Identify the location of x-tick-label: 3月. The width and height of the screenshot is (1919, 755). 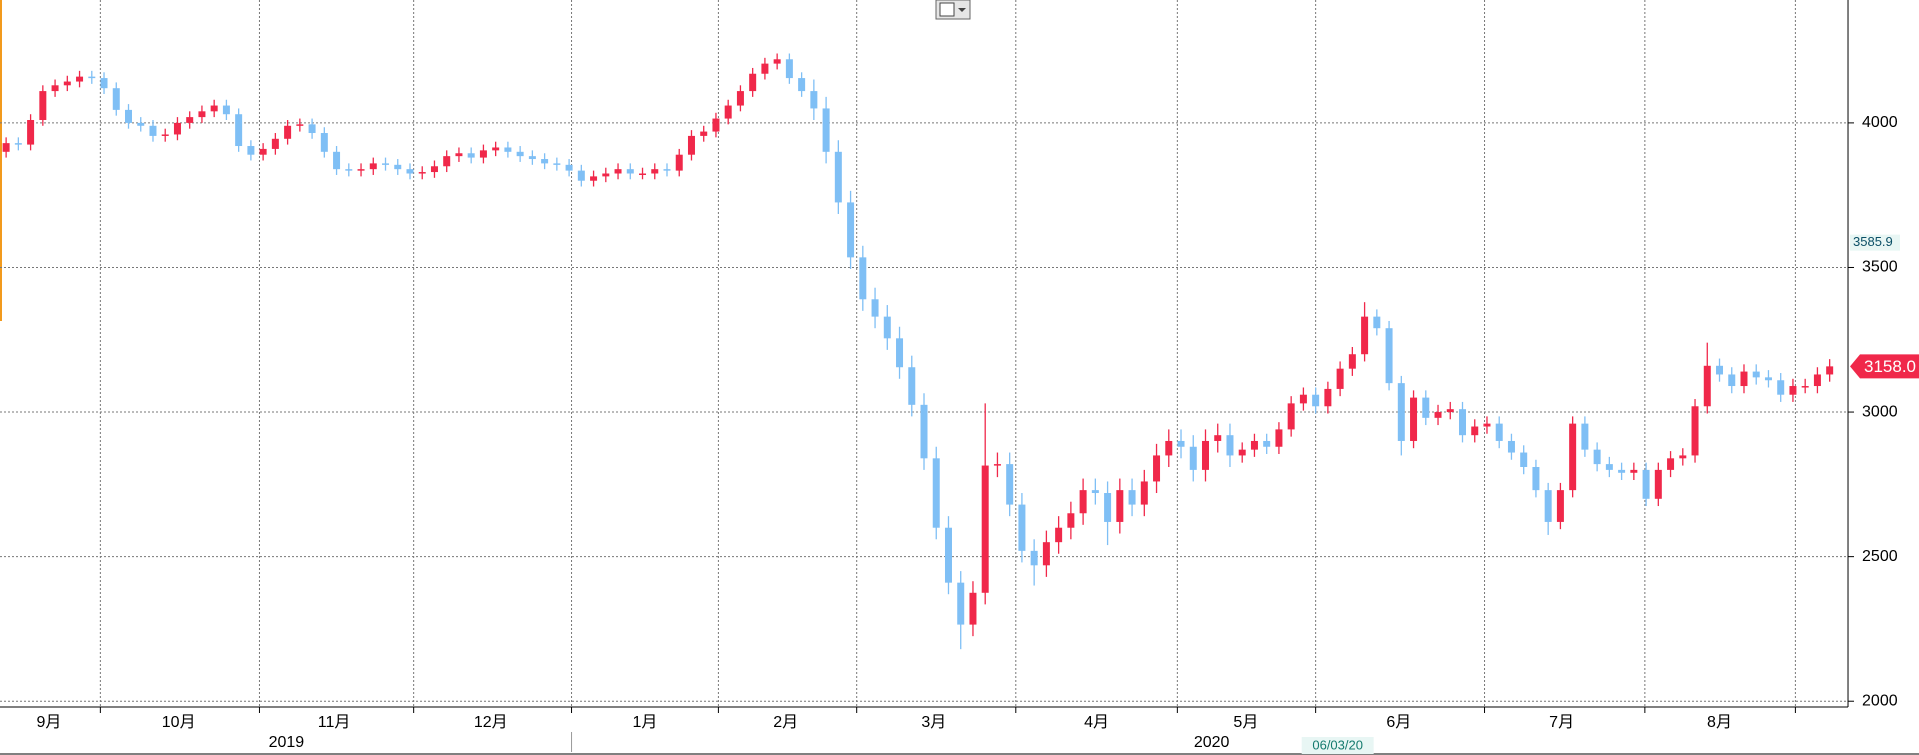
(933, 722).